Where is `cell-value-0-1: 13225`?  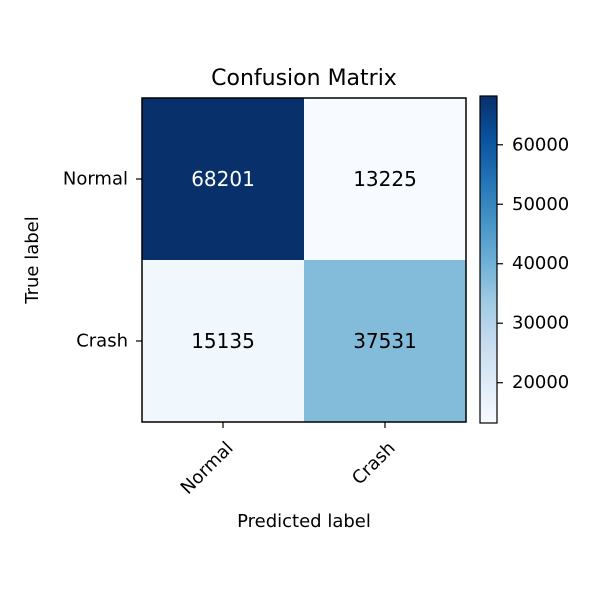 cell-value-0-1: 13225 is located at coordinates (385, 179).